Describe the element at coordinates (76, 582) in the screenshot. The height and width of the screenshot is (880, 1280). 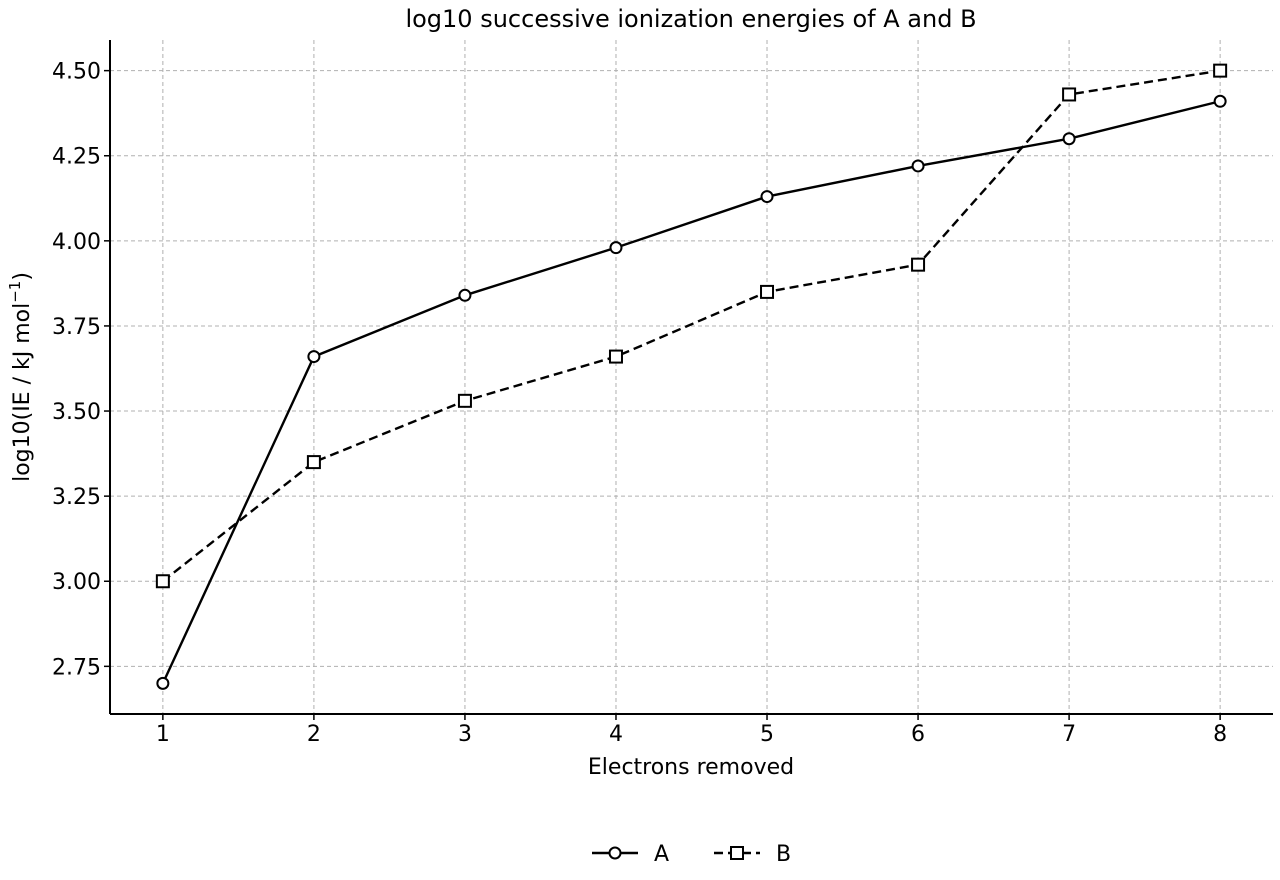
I see `y-tick-label: 3.00` at that location.